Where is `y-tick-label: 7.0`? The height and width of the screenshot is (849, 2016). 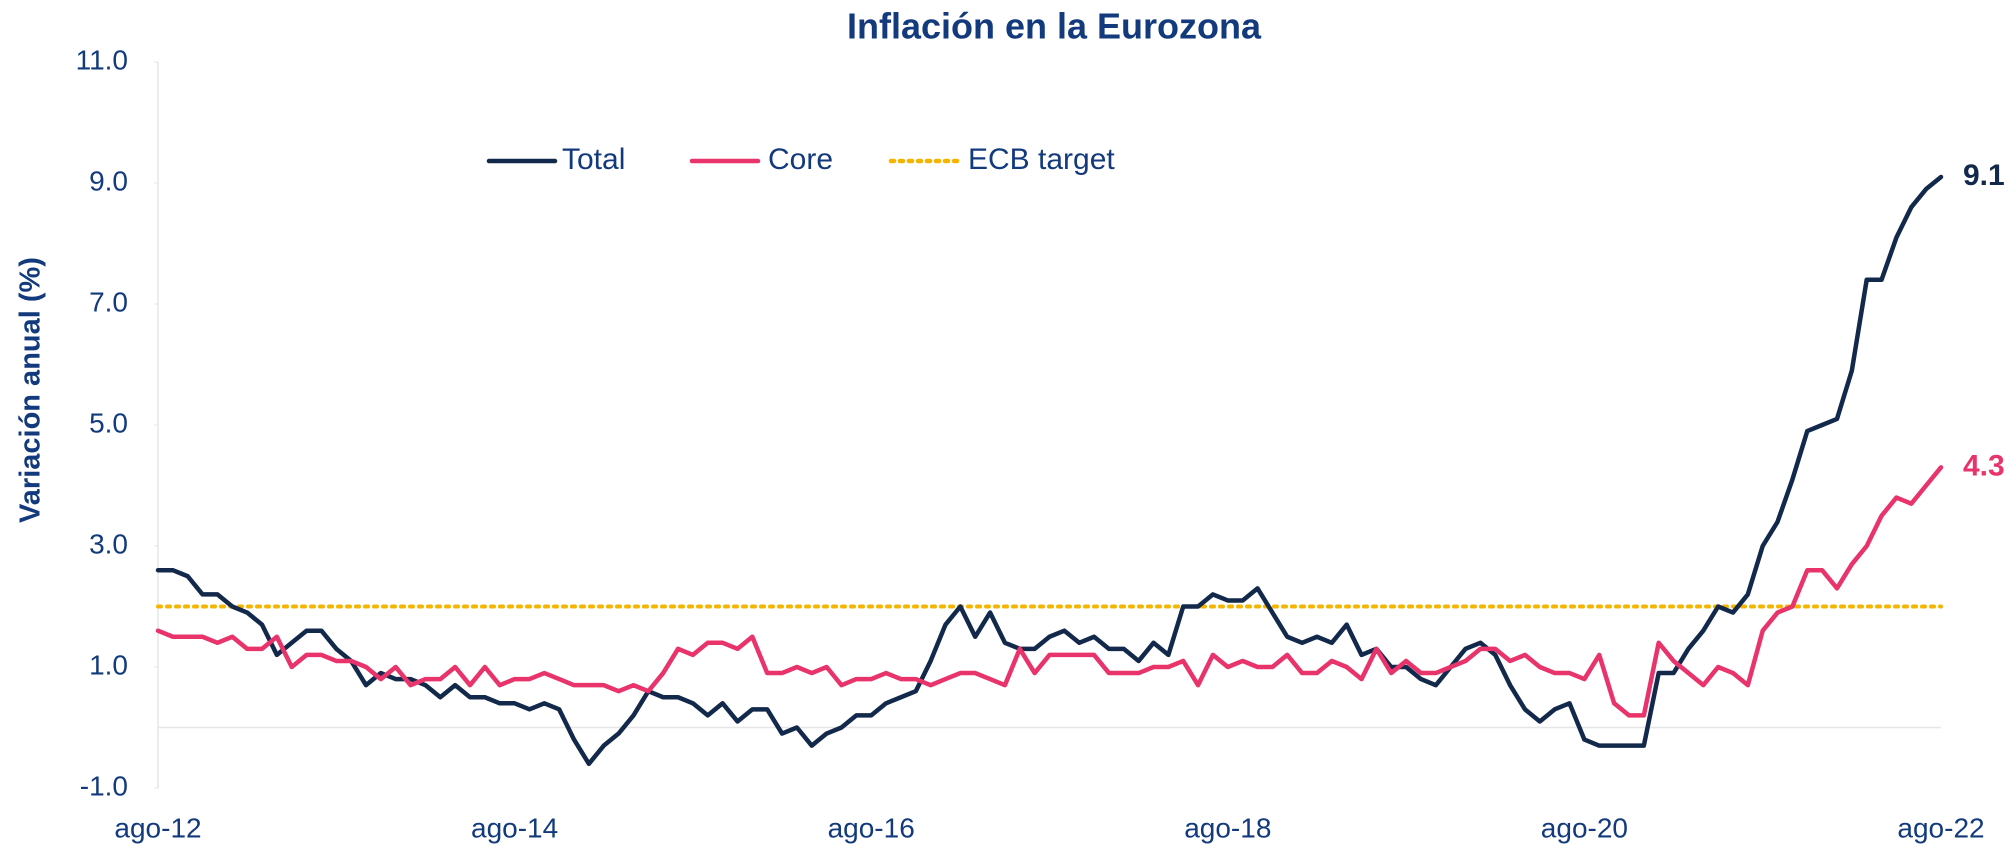 y-tick-label: 7.0 is located at coordinates (108, 301).